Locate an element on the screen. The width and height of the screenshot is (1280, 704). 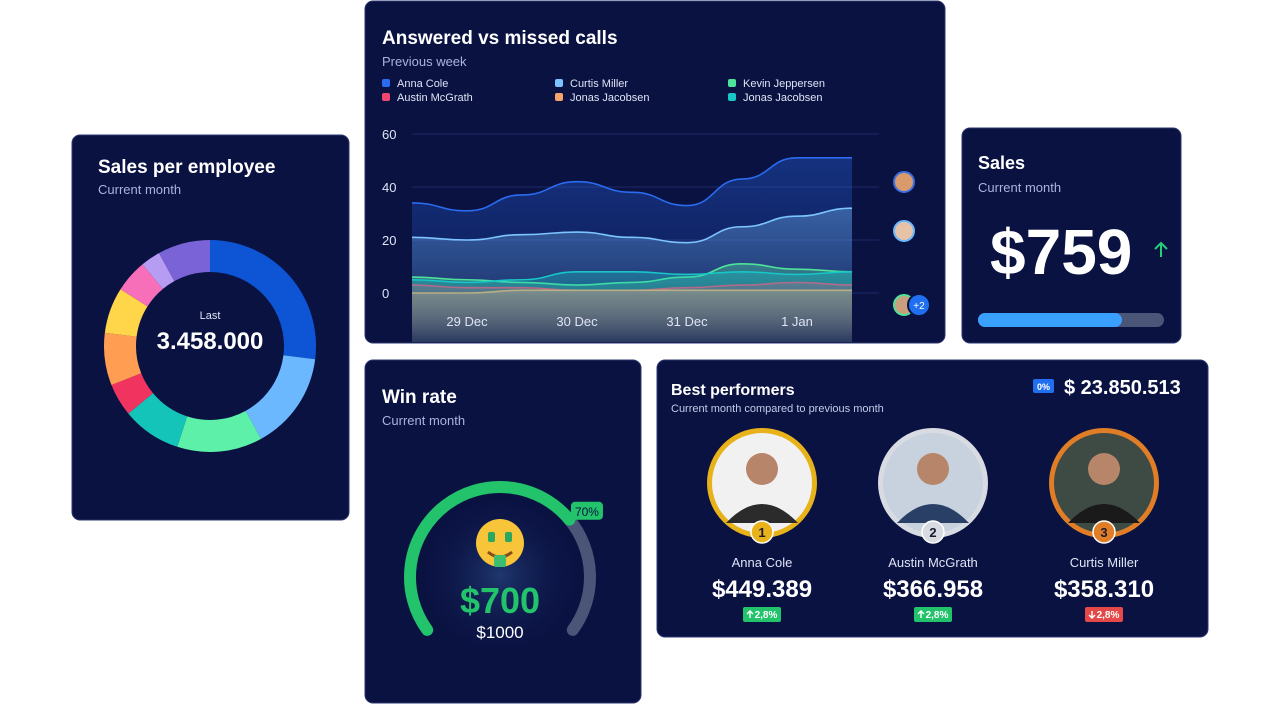
performer-name: Anna Cole is located at coordinates (762, 562).